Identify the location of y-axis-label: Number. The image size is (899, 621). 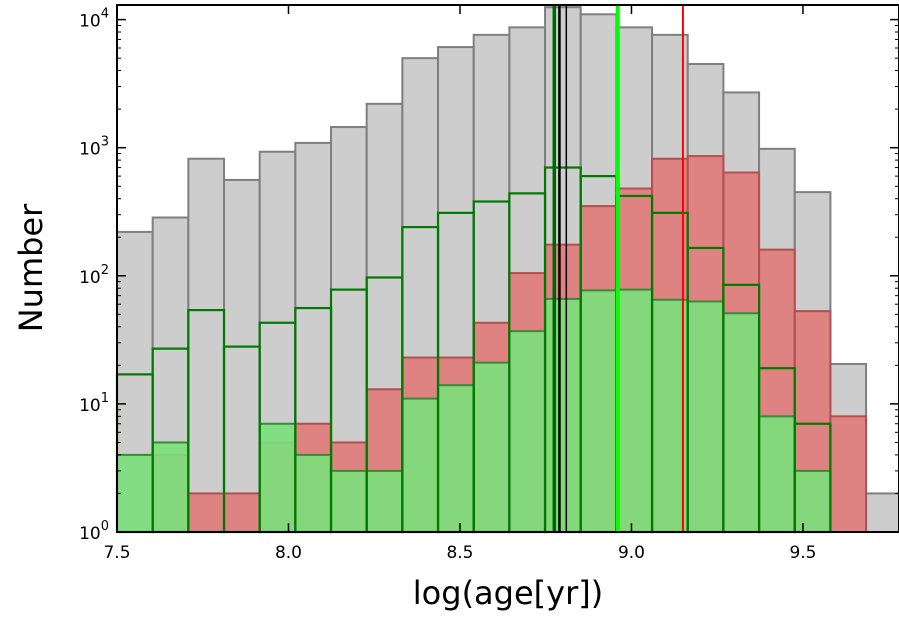
(31, 267).